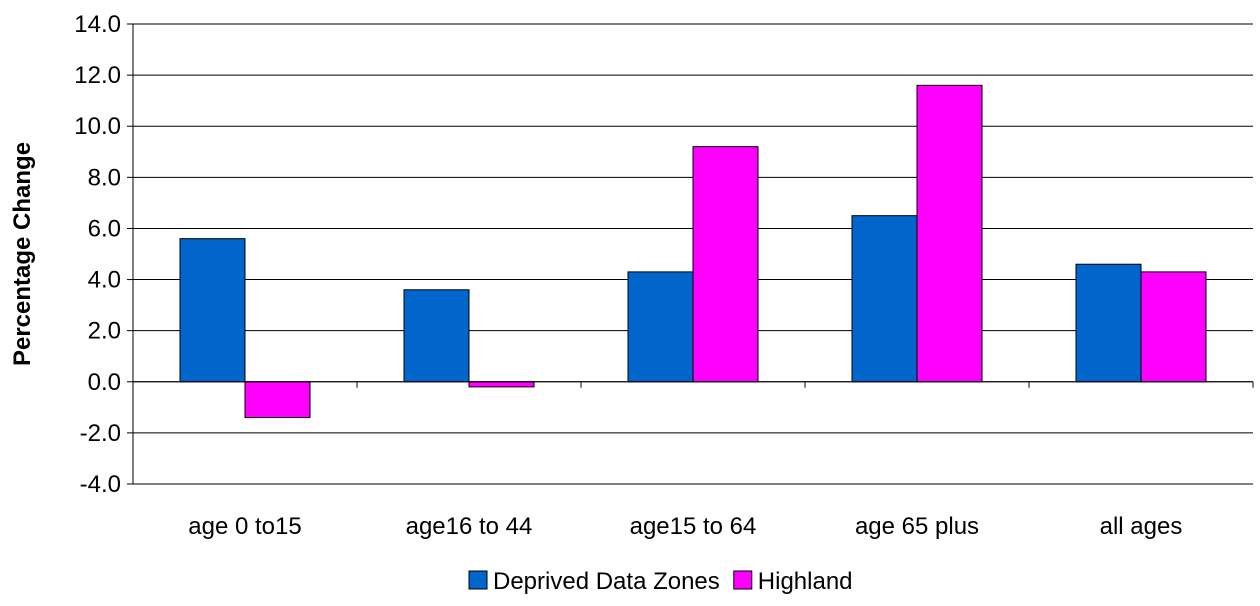 This screenshot has width=1260, height=606. I want to click on y-tick-labels: -4.0 -2.0 0.0 2.0 4.0 6.0 8.0 10.0 12.0 14.0, so click(97, 254).